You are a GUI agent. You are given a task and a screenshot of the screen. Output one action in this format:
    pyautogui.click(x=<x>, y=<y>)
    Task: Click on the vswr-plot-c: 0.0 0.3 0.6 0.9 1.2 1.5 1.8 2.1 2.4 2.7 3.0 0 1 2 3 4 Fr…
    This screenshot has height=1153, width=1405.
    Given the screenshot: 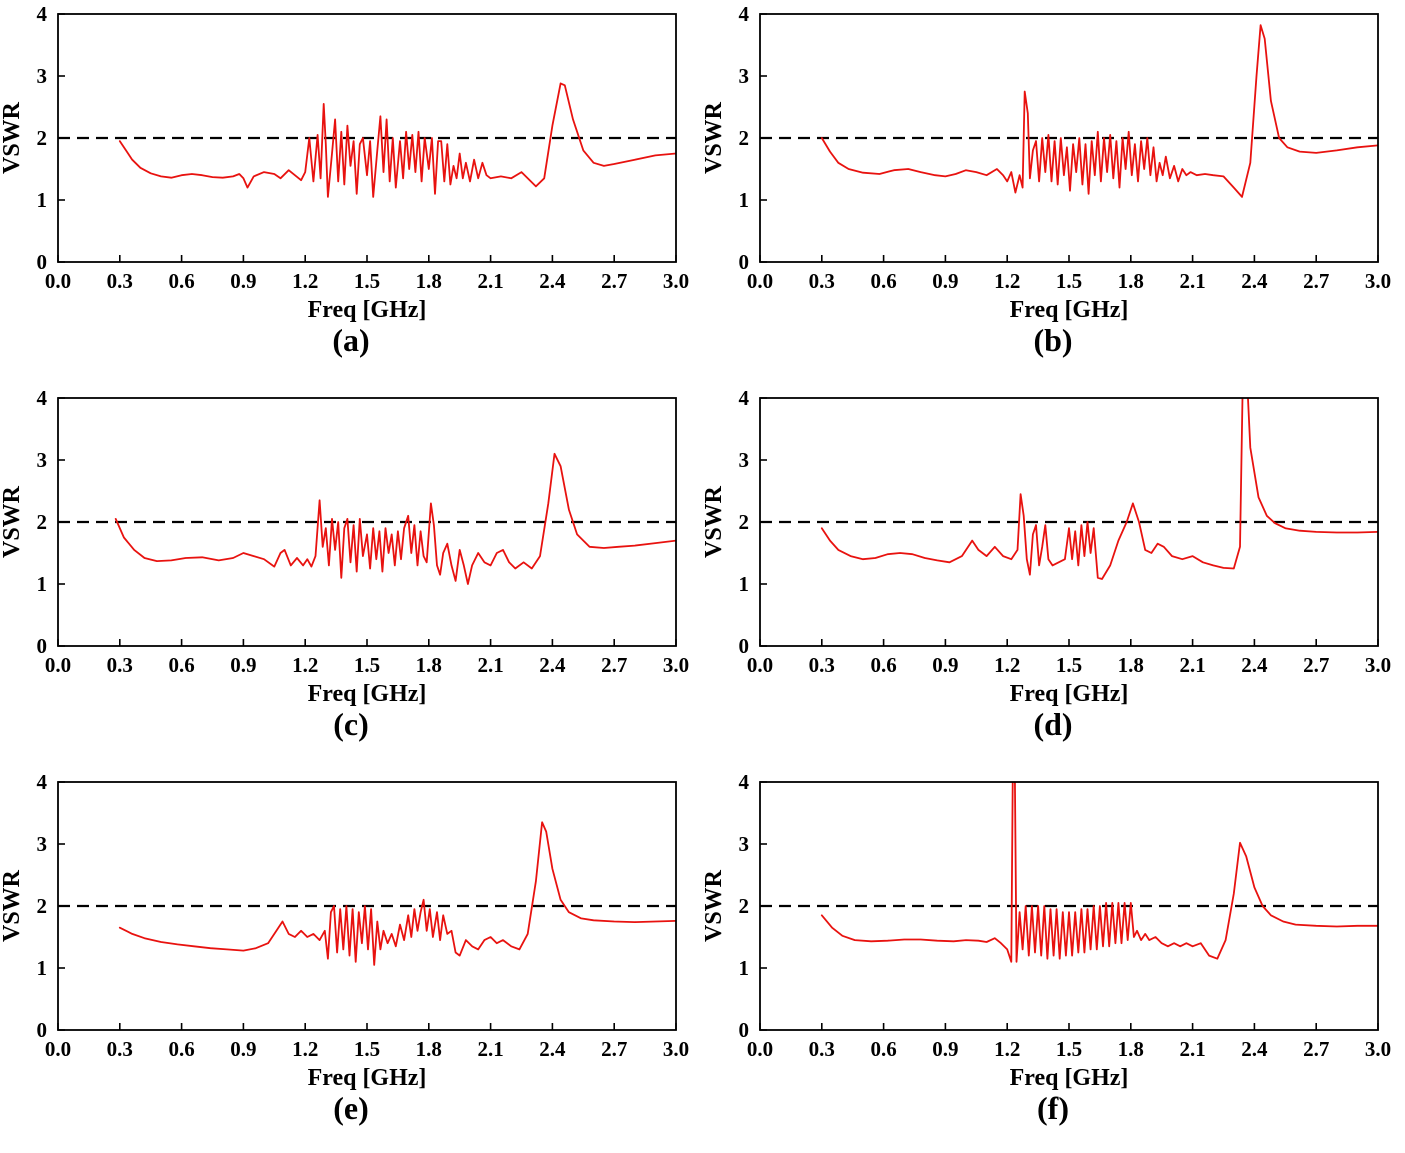 What is the action you would take?
    pyautogui.click(x=351, y=545)
    